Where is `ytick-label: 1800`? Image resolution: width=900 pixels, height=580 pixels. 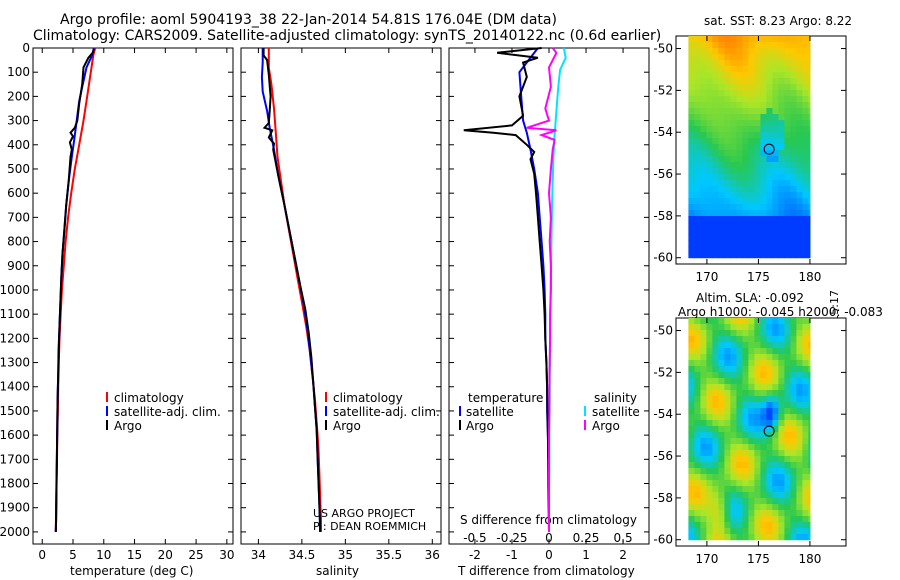
ytick-label: 1800 is located at coordinates (15, 484).